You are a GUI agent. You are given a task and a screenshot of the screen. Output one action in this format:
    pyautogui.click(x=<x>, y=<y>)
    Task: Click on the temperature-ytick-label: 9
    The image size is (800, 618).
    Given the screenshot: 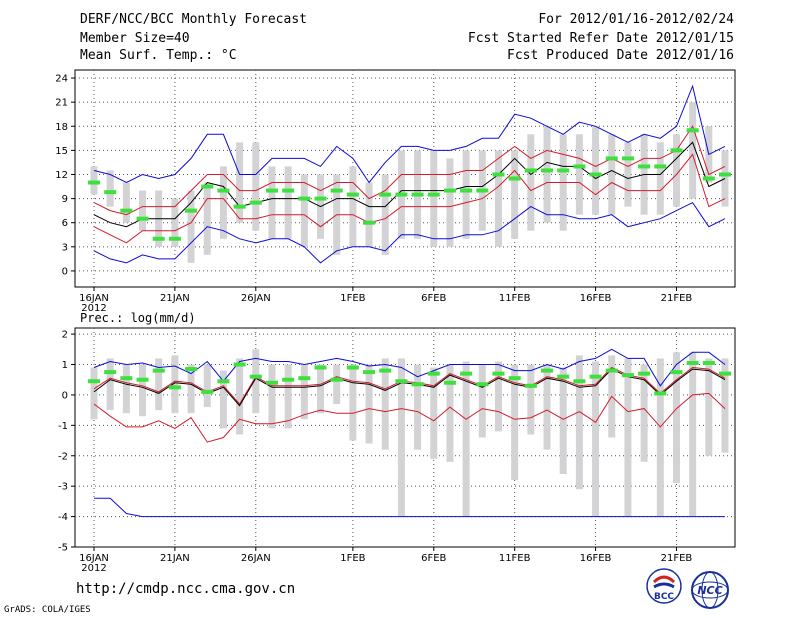 What is the action you would take?
    pyautogui.click(x=65, y=199)
    